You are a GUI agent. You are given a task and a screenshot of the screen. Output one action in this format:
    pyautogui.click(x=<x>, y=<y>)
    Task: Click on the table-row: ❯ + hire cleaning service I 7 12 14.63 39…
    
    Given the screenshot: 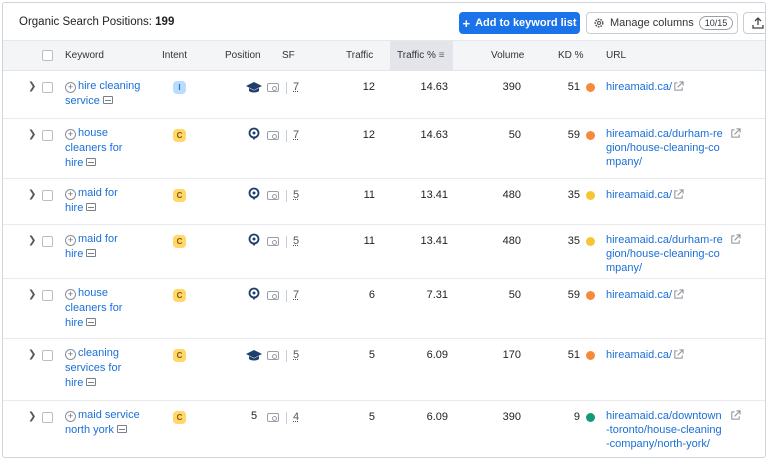 What is the action you would take?
    pyautogui.click(x=384, y=95)
    